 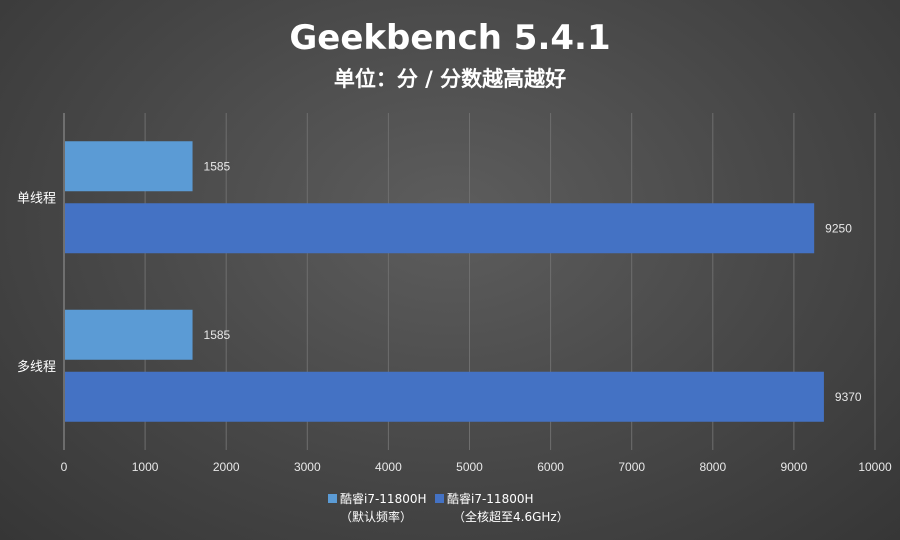 I want to click on x-tick-label-0: 0, so click(x=64, y=467).